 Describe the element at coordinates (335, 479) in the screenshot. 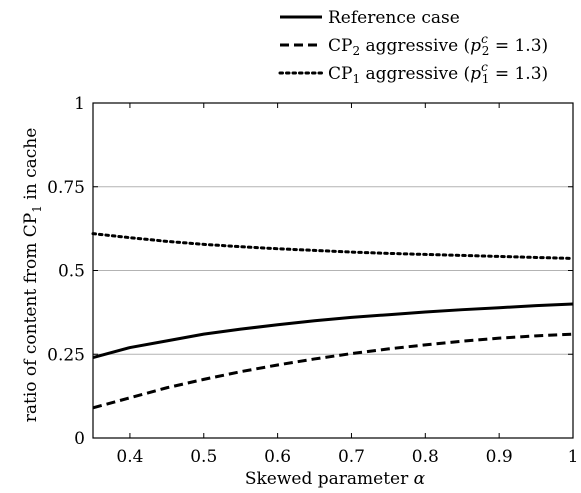

I see `x-axis-label: Skewed parameter α` at that location.